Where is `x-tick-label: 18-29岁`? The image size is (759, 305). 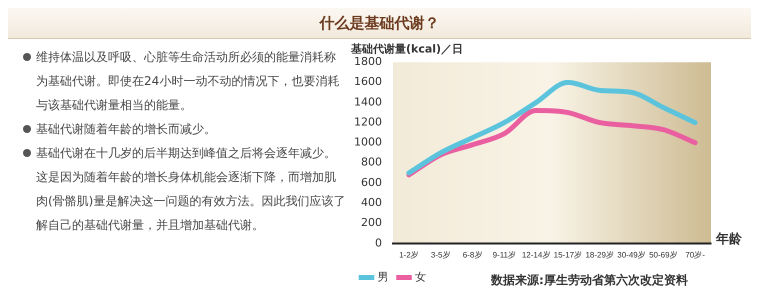
x-tick-label: 18-29岁 is located at coordinates (599, 255).